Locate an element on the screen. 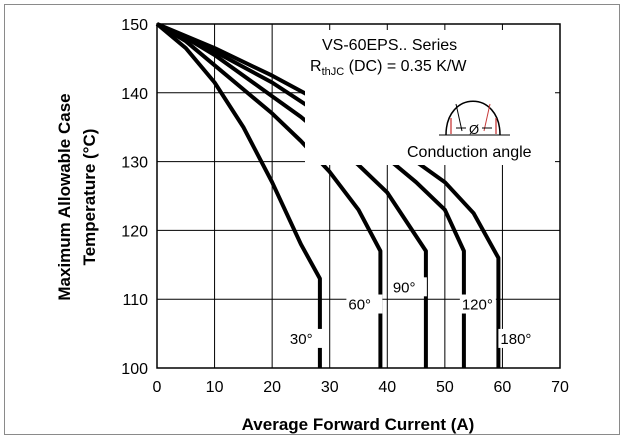 Image resolution: width=624 pixels, height=444 pixels. y-tick-labels: 100 110 120 130 140 150 is located at coordinates (134, 197).